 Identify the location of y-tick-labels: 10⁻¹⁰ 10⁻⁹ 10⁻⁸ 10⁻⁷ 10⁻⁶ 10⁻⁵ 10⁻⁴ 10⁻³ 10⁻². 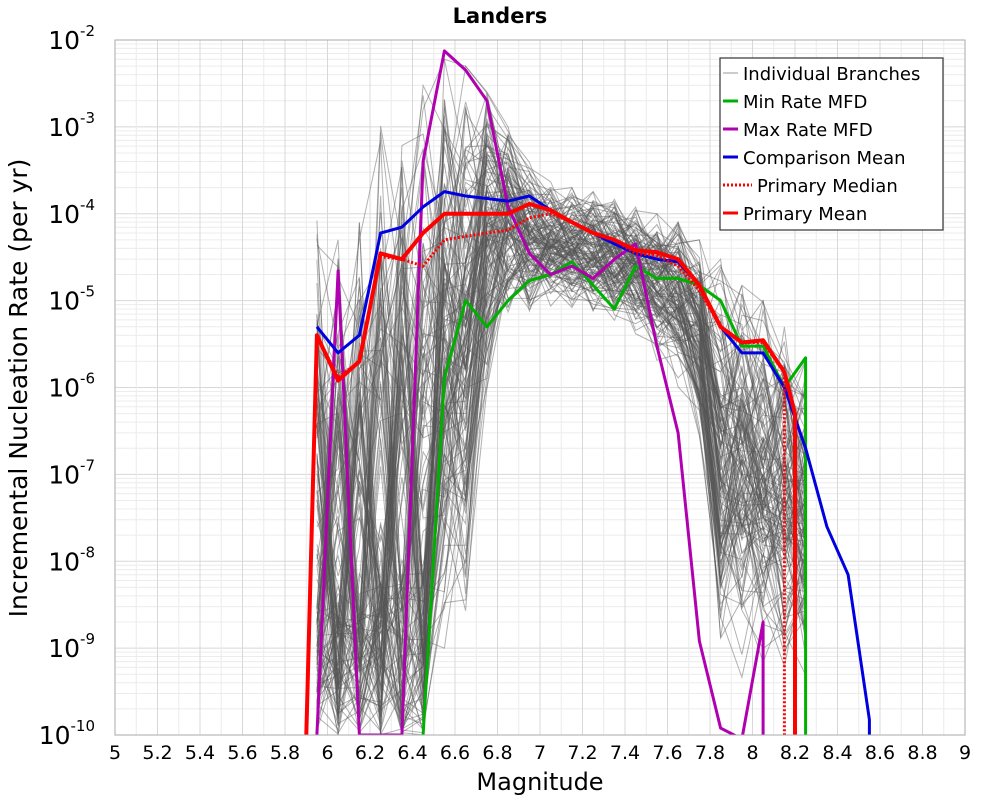
(67, 386).